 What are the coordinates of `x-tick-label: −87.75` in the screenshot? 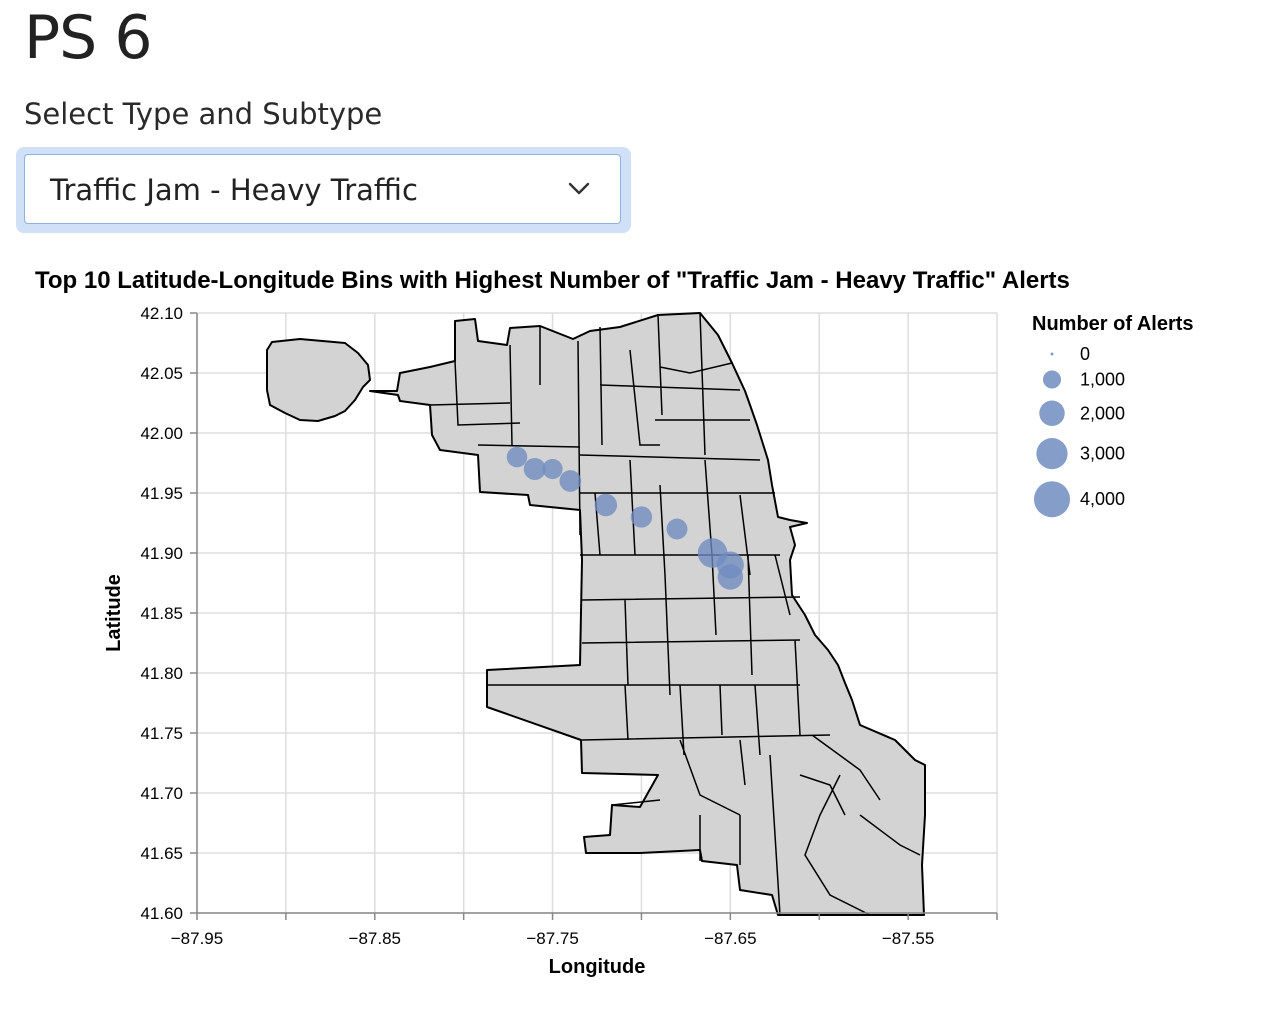 It's located at (552, 938).